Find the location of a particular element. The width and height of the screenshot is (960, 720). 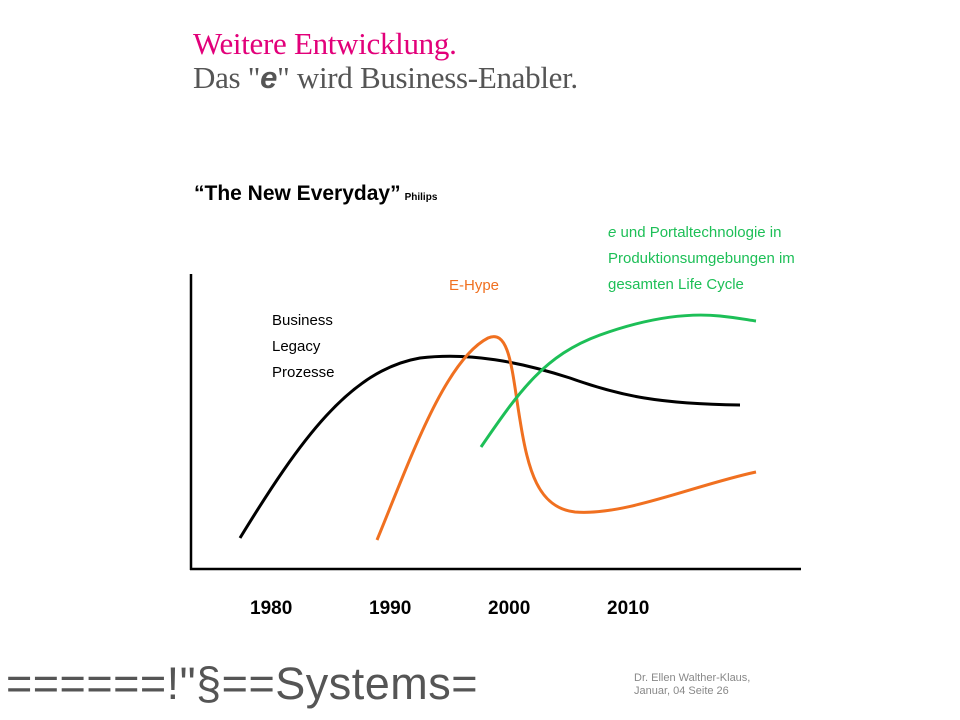

series-label-line: Legacy is located at coordinates (296, 346).